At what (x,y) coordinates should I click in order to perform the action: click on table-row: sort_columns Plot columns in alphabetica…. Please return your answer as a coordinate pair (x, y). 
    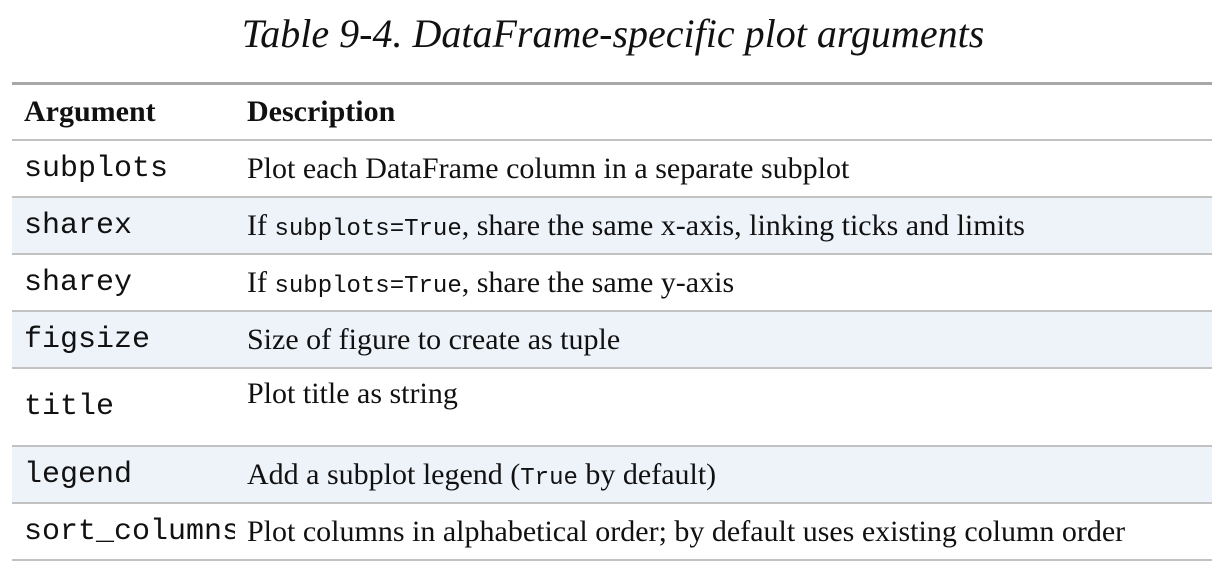
    Looking at the image, I should click on (612, 531).